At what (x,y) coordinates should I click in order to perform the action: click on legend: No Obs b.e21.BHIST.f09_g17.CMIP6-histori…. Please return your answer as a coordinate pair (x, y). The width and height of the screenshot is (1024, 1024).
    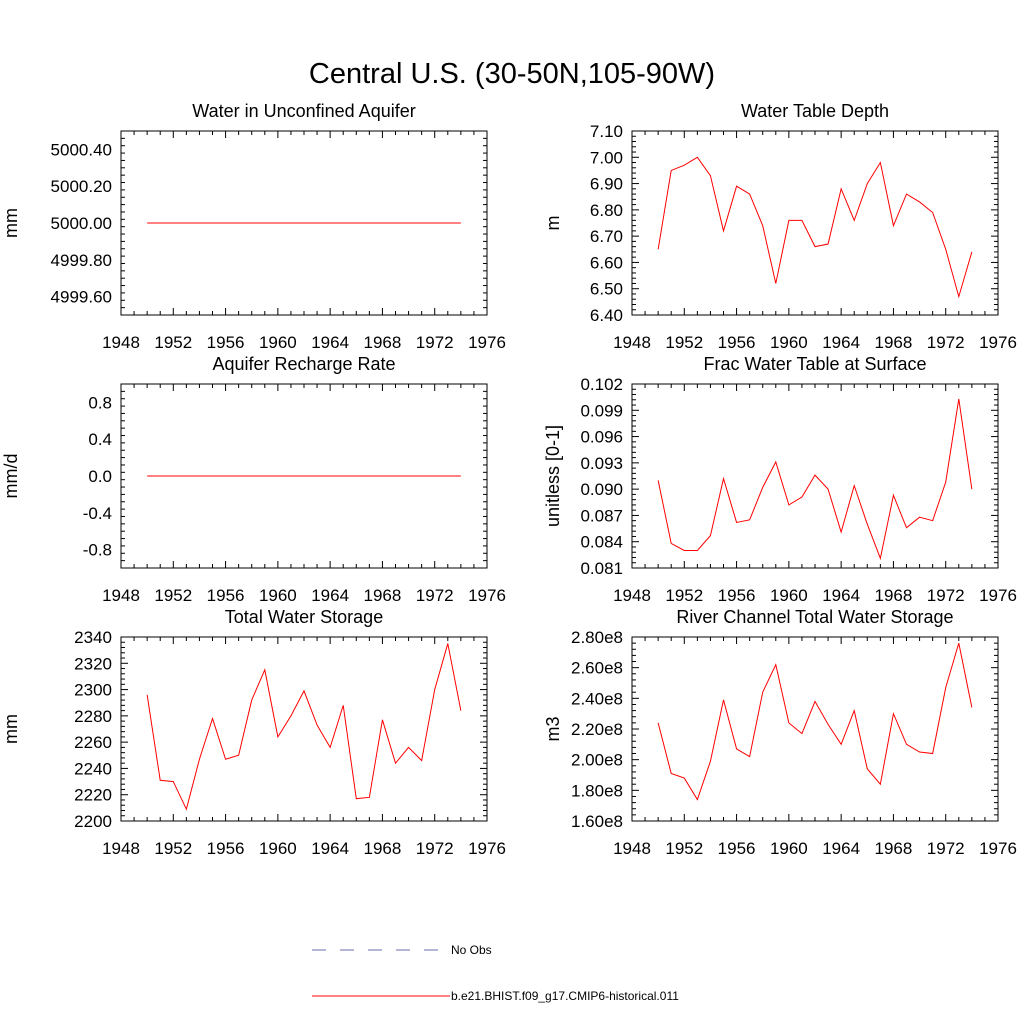
    Looking at the image, I should click on (495, 973).